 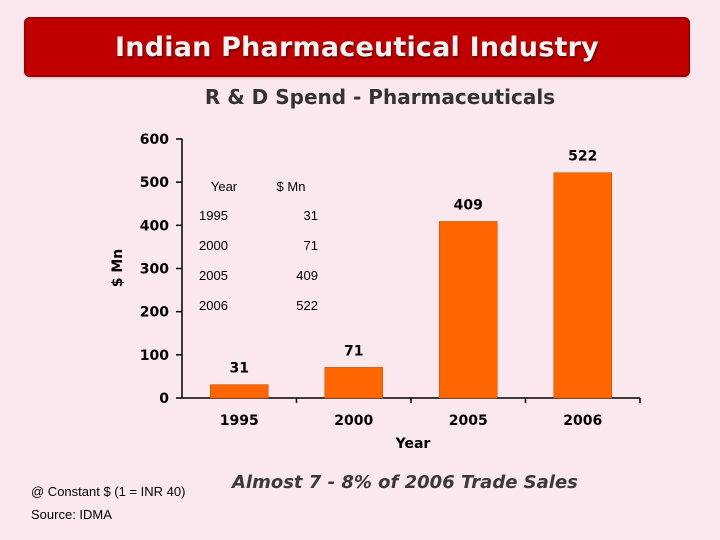 What do you see at coordinates (154, 356) in the screenshot?
I see `y-tick-label: 100` at bounding box center [154, 356].